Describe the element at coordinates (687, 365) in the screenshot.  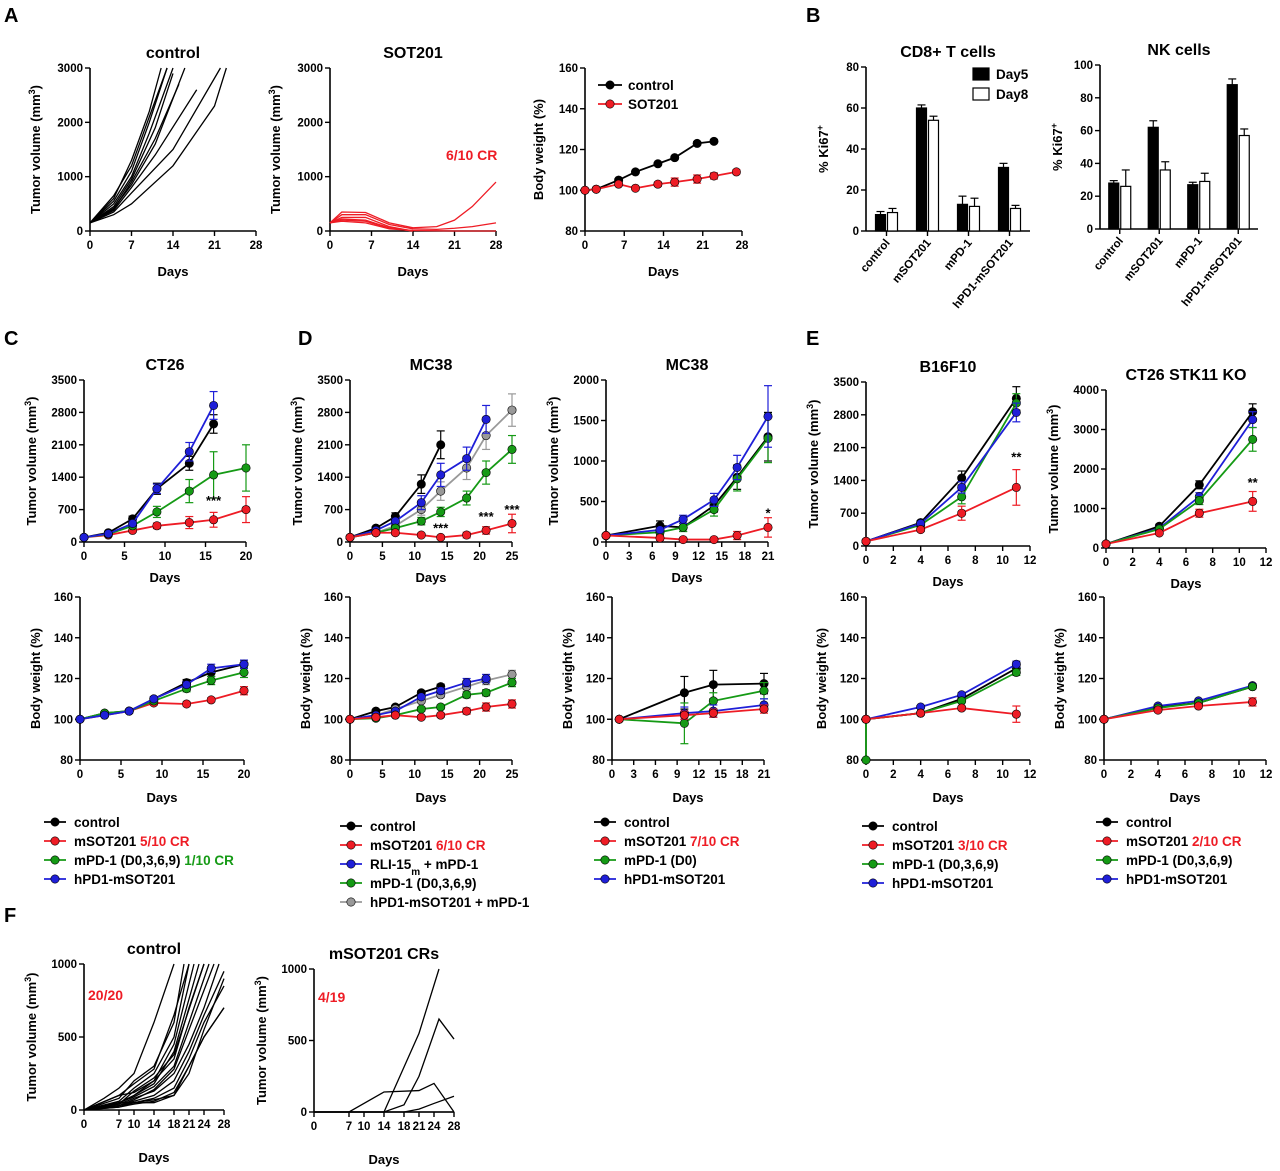
I see `chart-title: MC38` at that location.